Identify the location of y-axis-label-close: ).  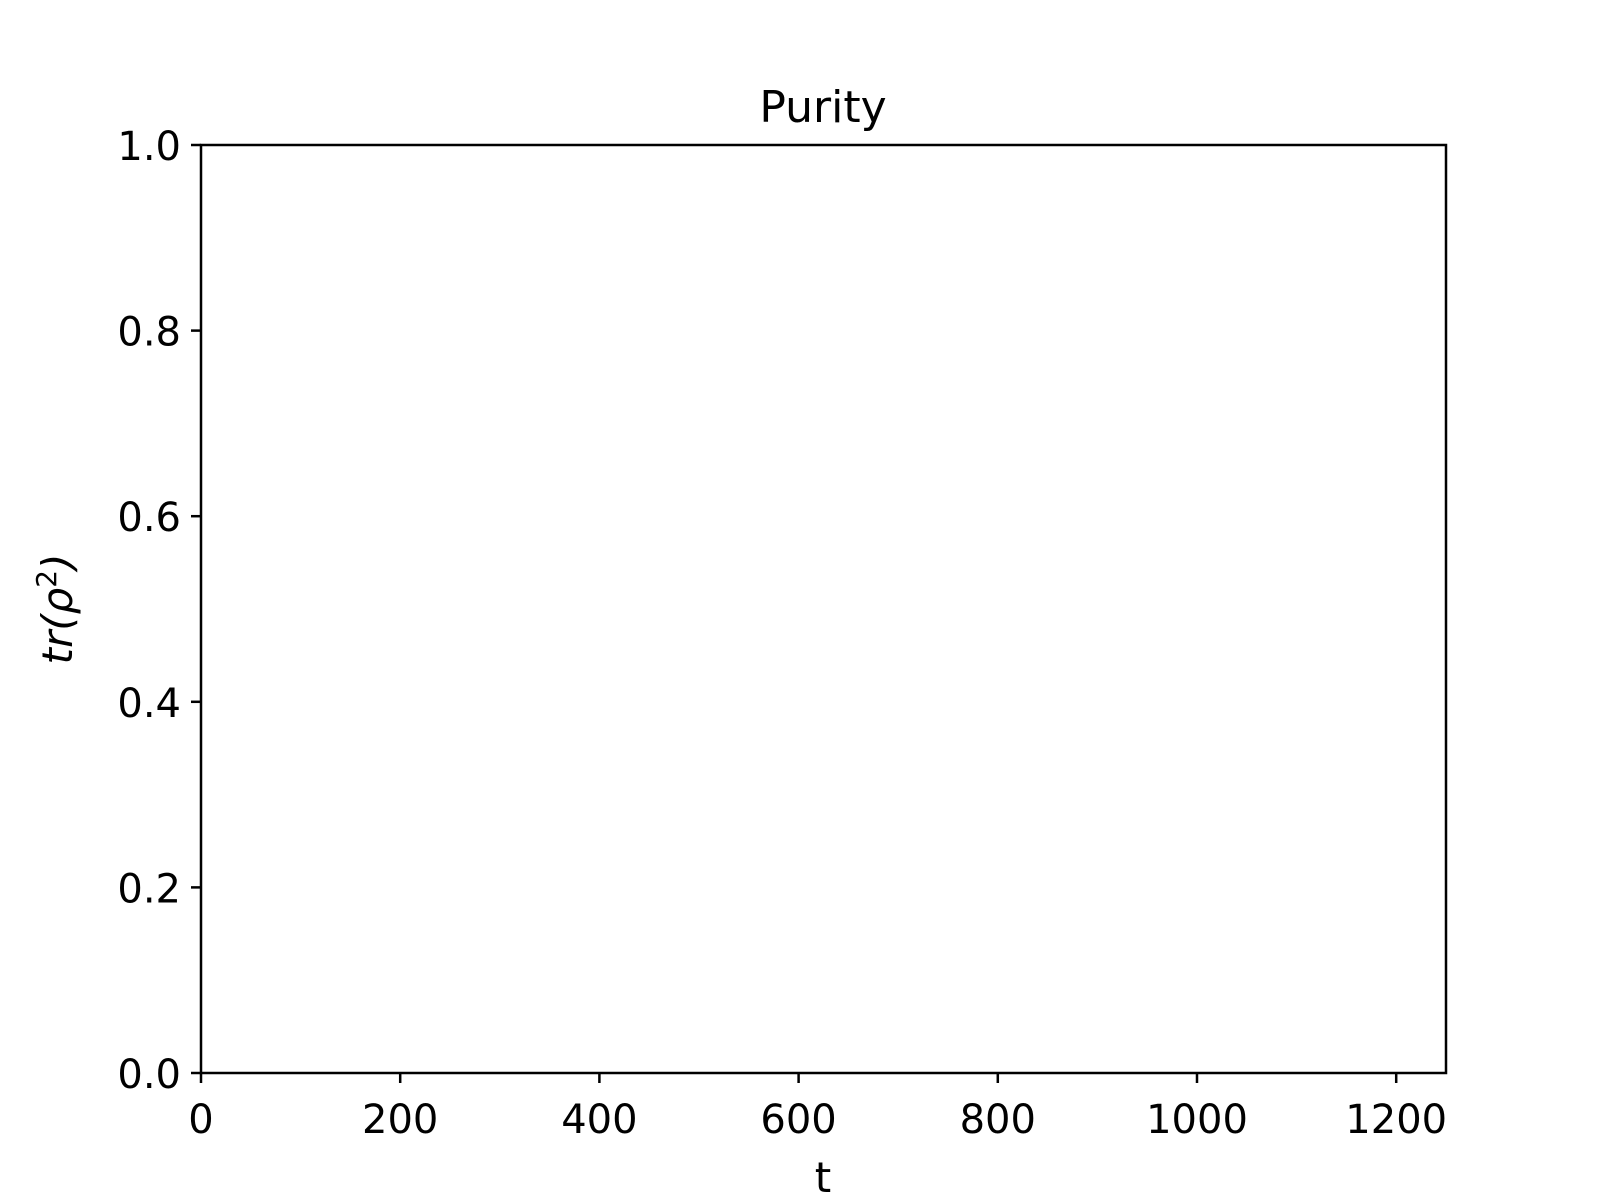
(57, 563).